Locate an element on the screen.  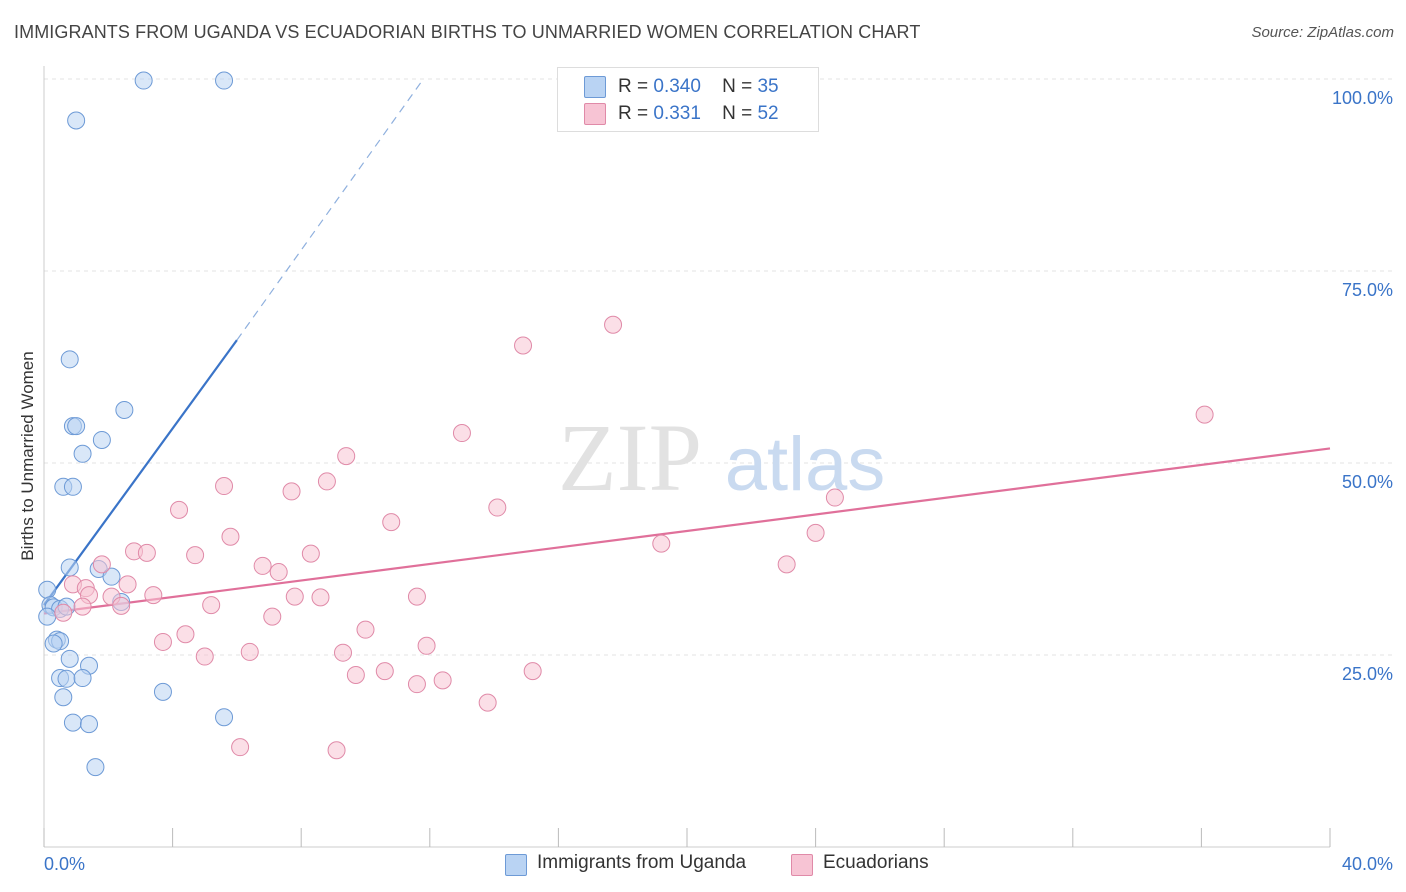
n-value: 35 is located at coordinates (768, 86).